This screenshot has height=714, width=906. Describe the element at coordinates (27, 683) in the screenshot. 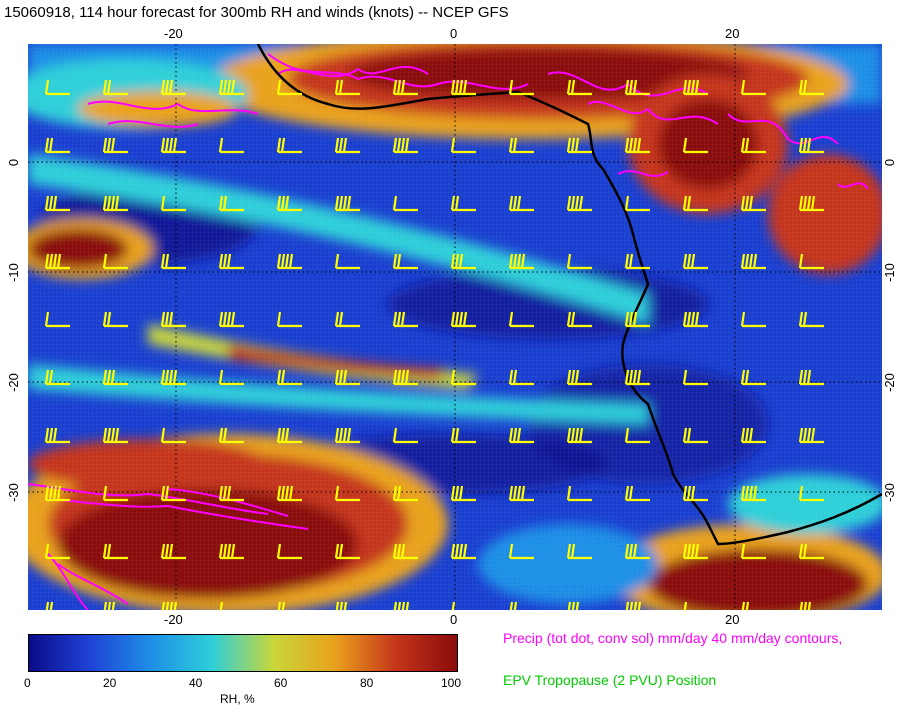

I see `colorbar-tick-0: 0` at that location.